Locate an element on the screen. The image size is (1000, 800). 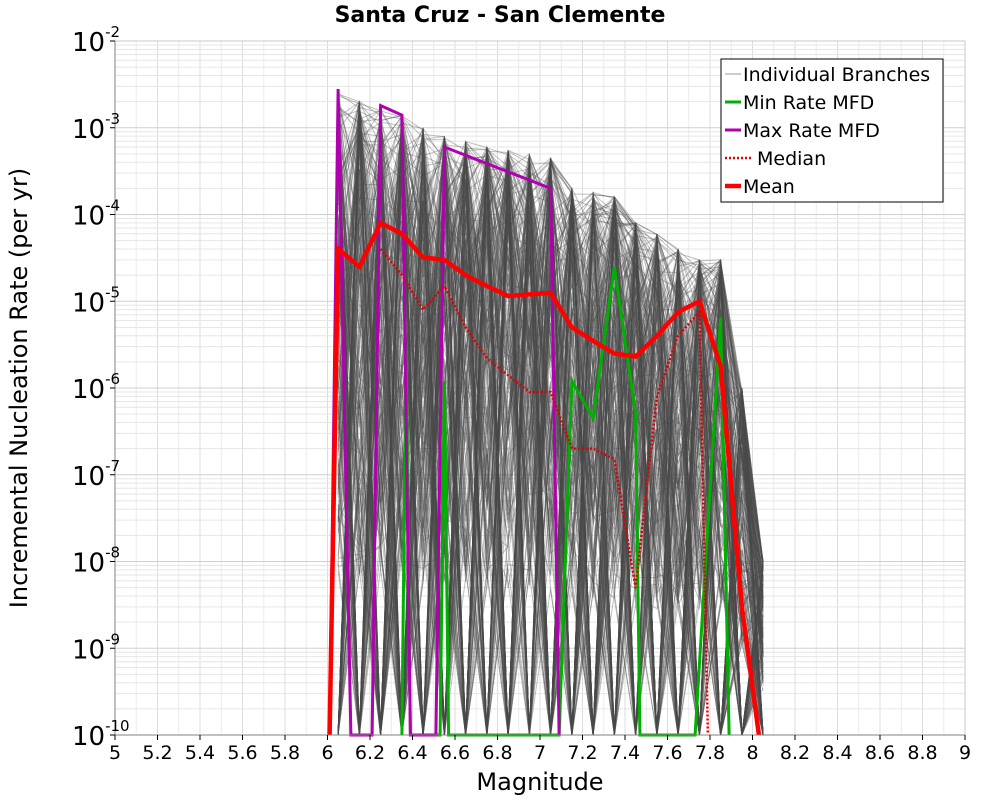
x-axis-label: Magnitude is located at coordinates (539, 782).